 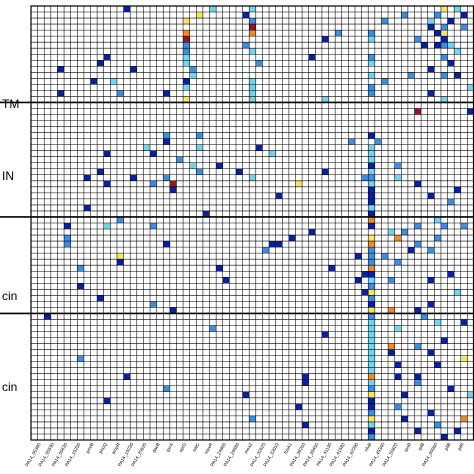 I want to click on column-label: pmrB, so click(x=90, y=448).